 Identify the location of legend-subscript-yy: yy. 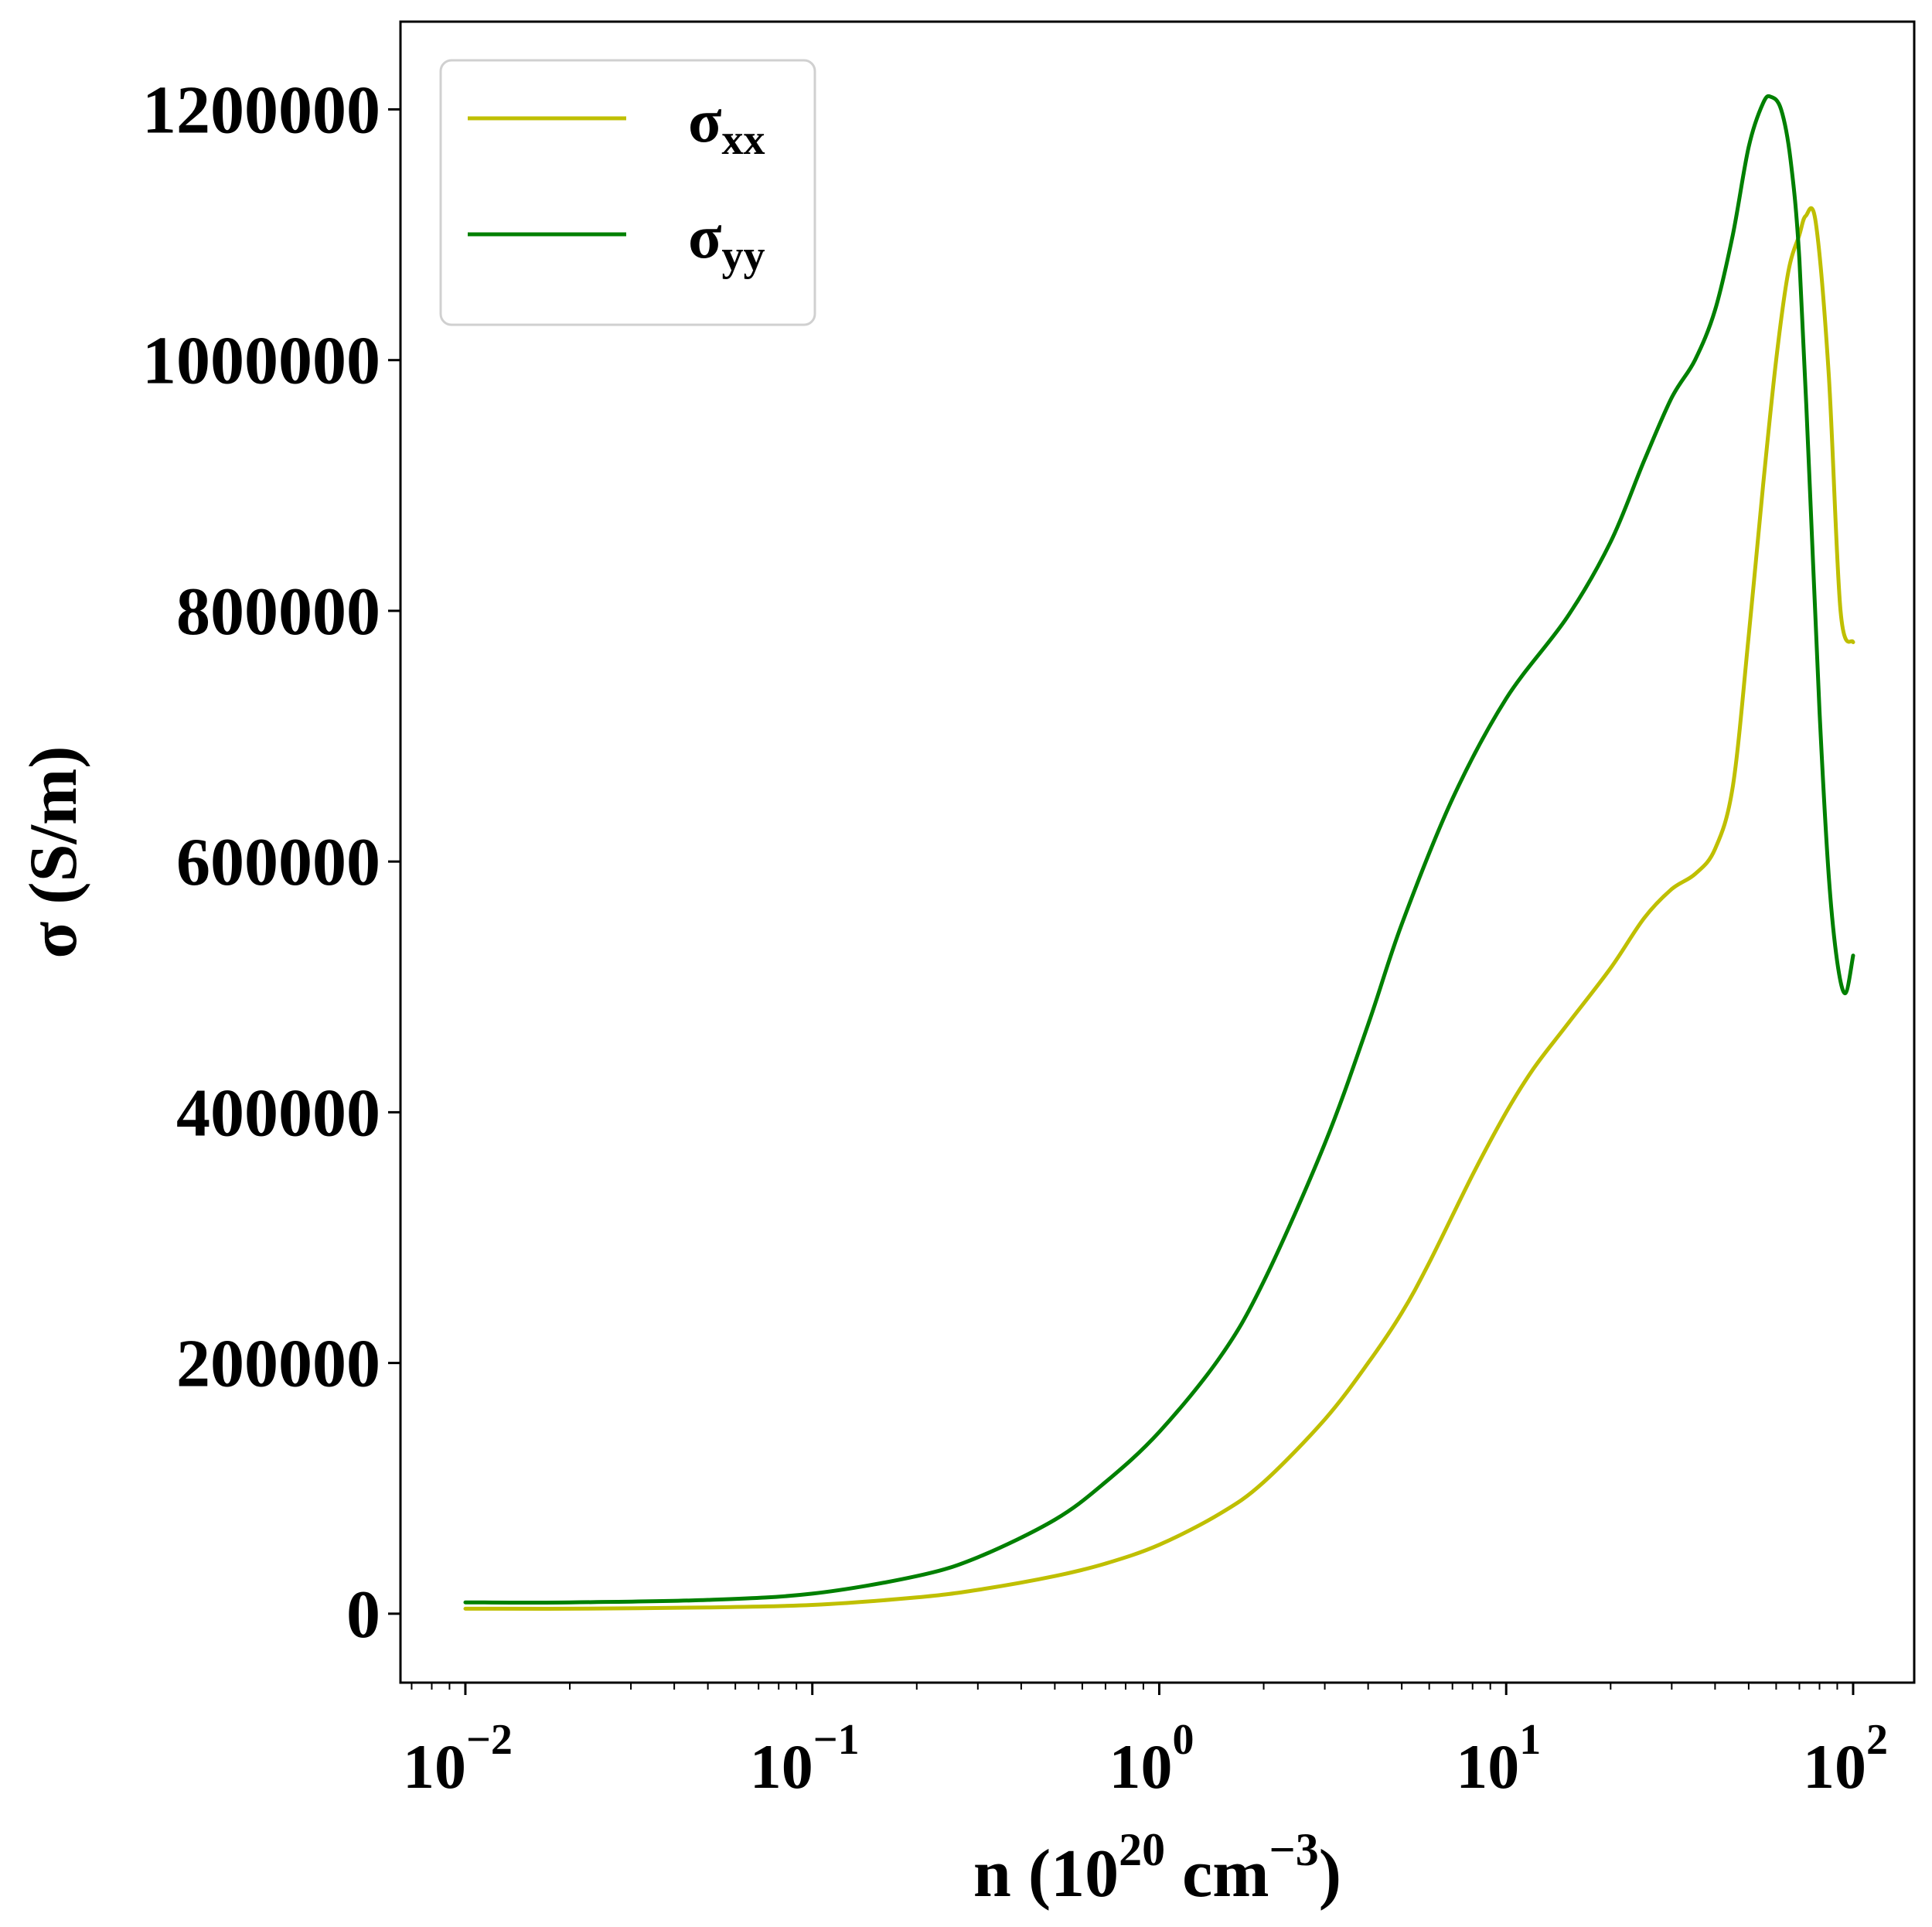
(743, 256).